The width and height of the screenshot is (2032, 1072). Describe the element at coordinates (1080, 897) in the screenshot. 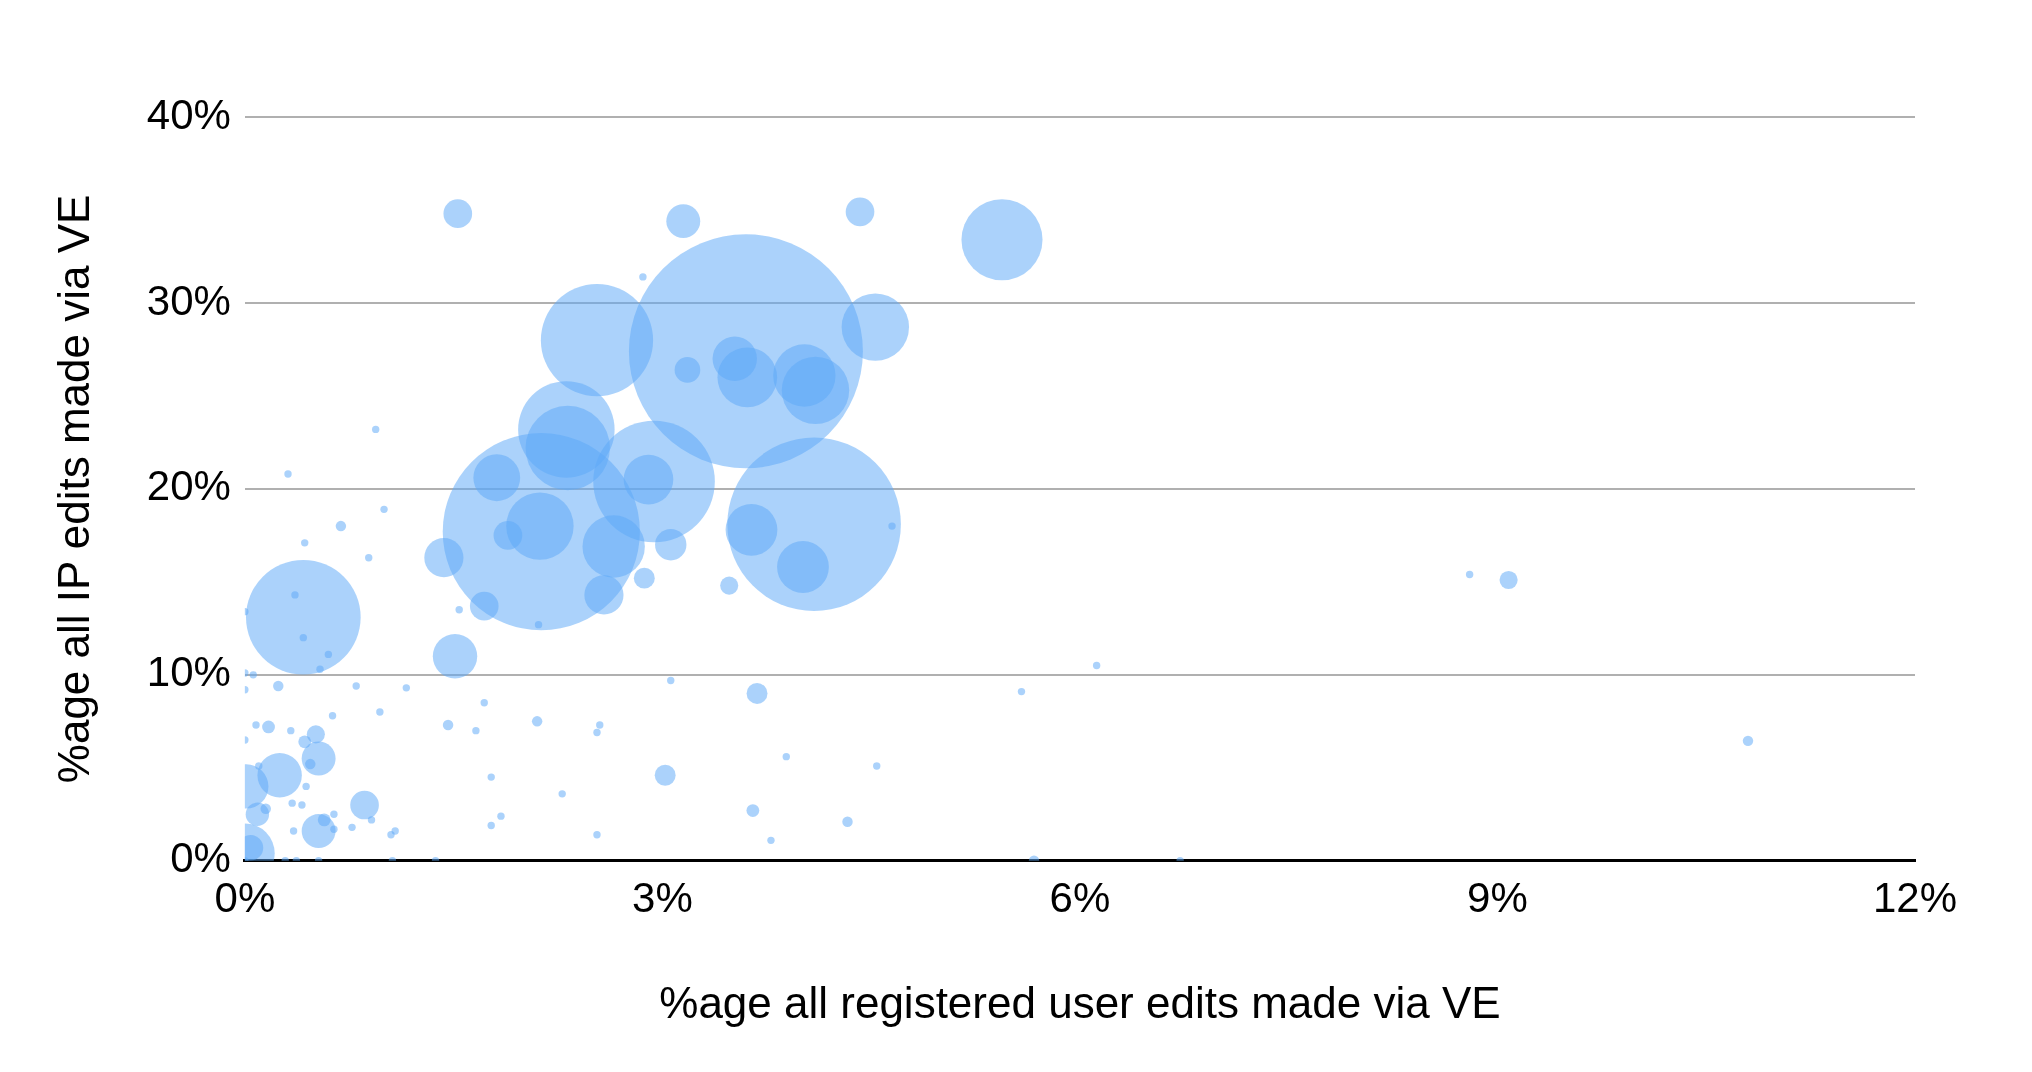

I see `x-tick-label: 6%` at that location.